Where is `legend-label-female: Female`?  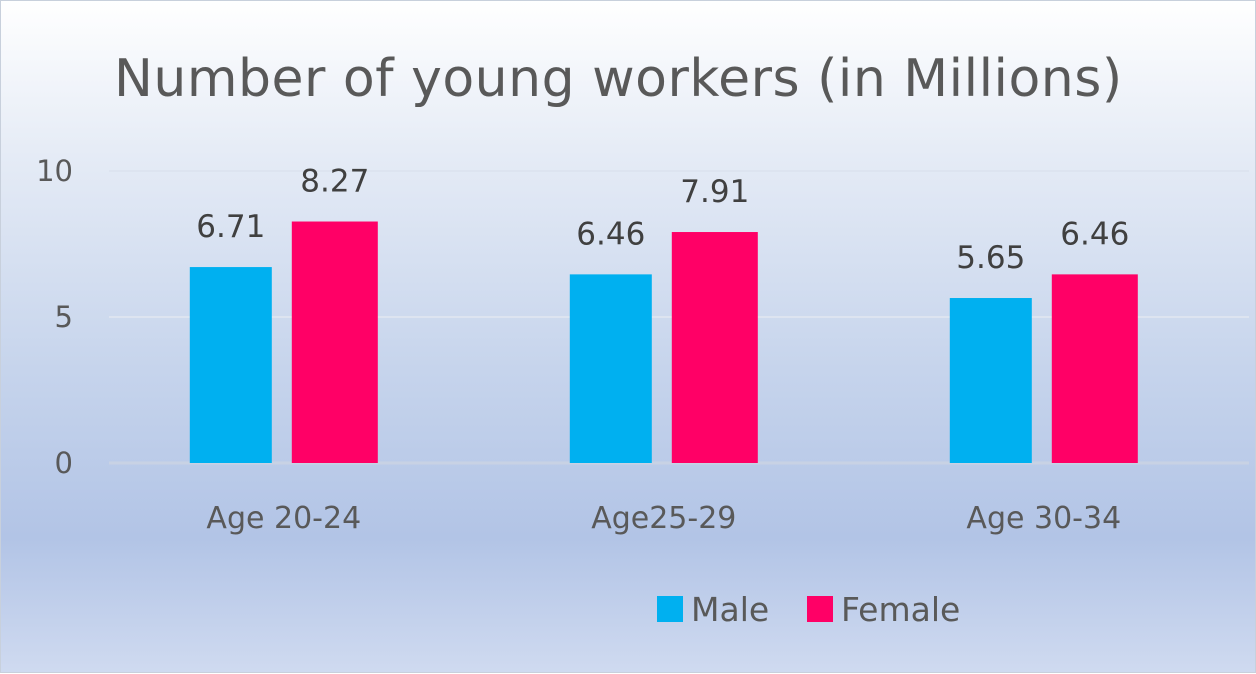
legend-label-female: Female is located at coordinates (900, 609).